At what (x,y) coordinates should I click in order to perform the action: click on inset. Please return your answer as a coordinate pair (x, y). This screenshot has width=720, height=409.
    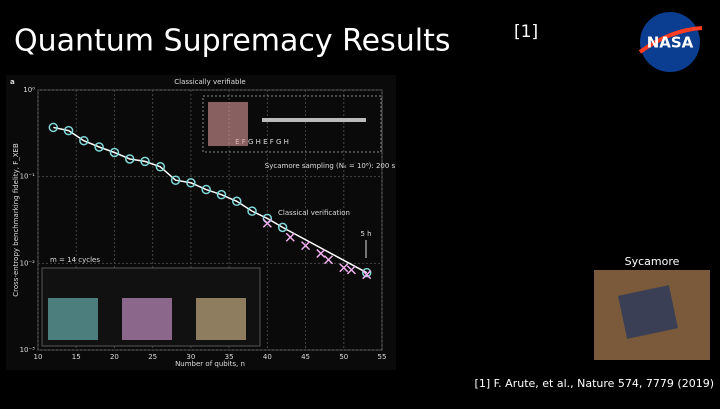
    Looking at the image, I should click on (292, 124).